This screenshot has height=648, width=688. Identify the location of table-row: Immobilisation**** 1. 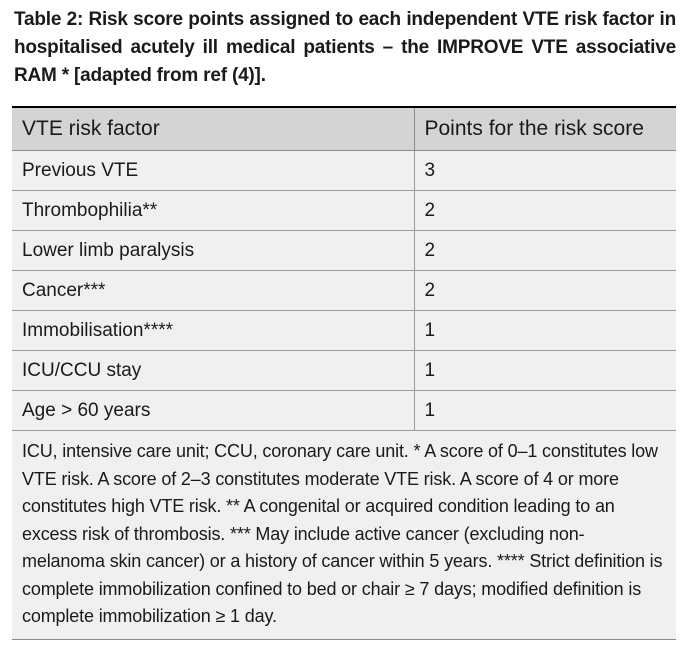
(344, 330).